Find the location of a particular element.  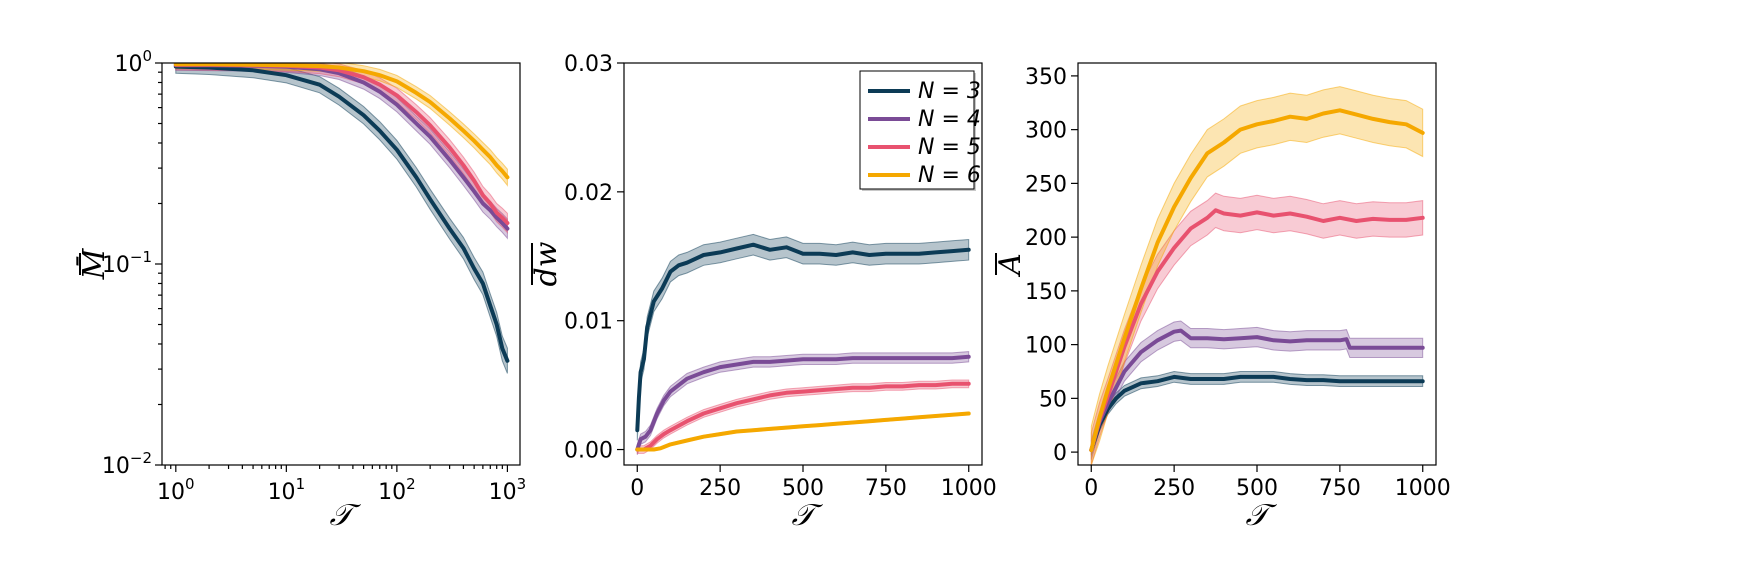

x-tick-label: 10³ is located at coordinates (508, 490).